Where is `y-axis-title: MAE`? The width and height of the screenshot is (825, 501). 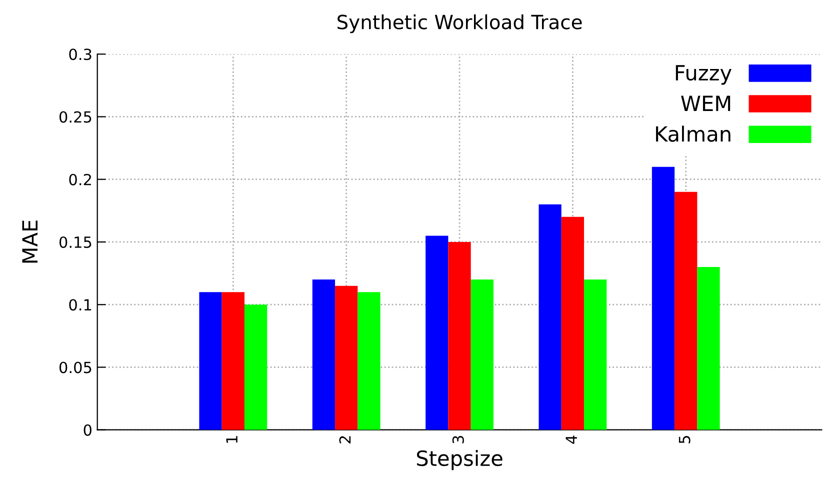
y-axis-title: MAE is located at coordinates (30, 241).